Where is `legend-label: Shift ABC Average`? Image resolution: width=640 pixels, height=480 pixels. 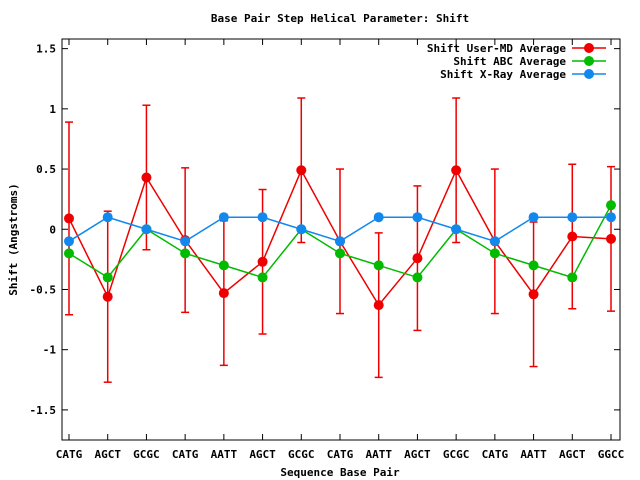
legend-label: Shift ABC Average is located at coordinates (509, 61).